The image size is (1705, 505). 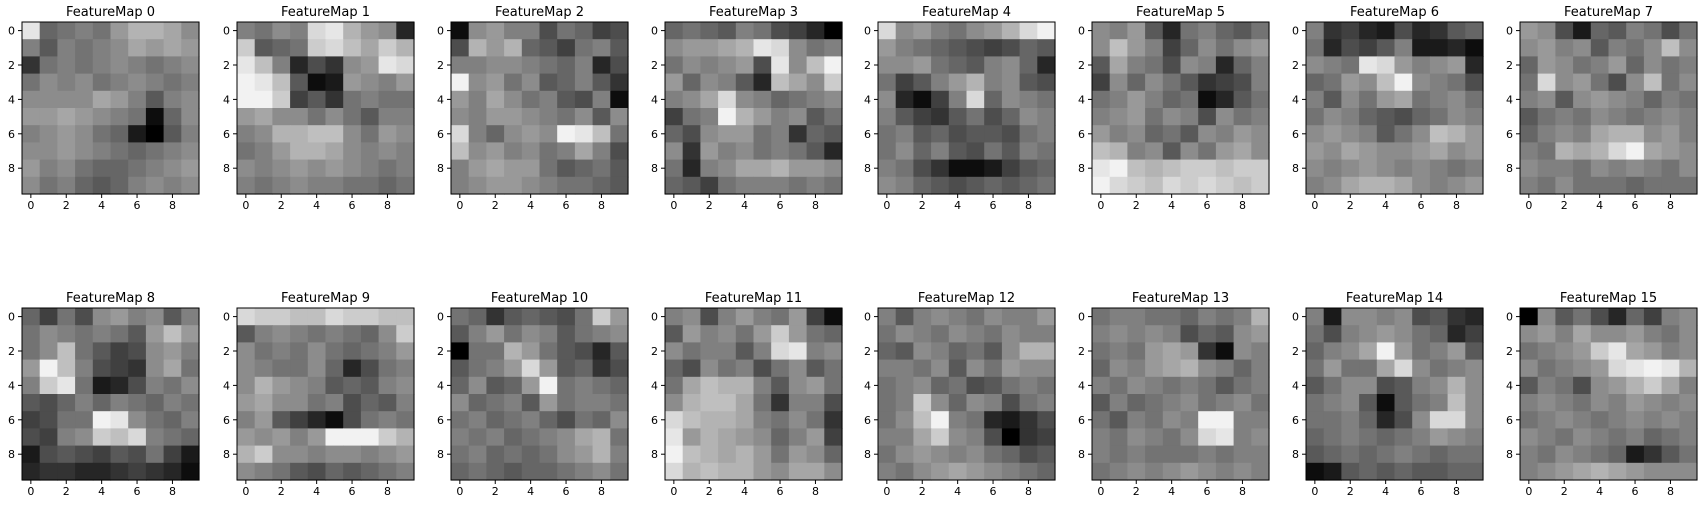 What do you see at coordinates (1509, 99) in the screenshot?
I see `y-tick-label: 4` at bounding box center [1509, 99].